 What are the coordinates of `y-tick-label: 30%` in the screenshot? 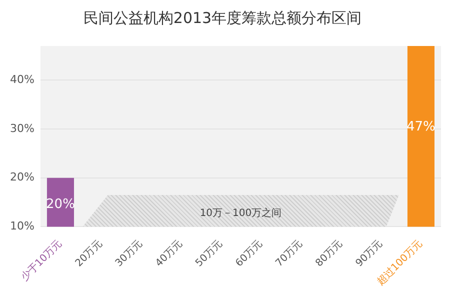 It's located at (22, 128).